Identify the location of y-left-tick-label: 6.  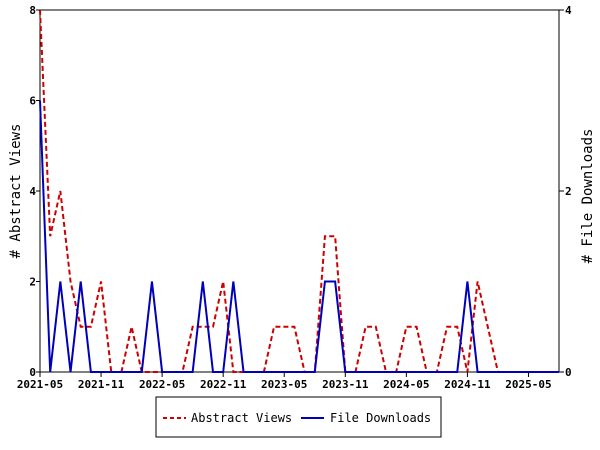
(32, 101).